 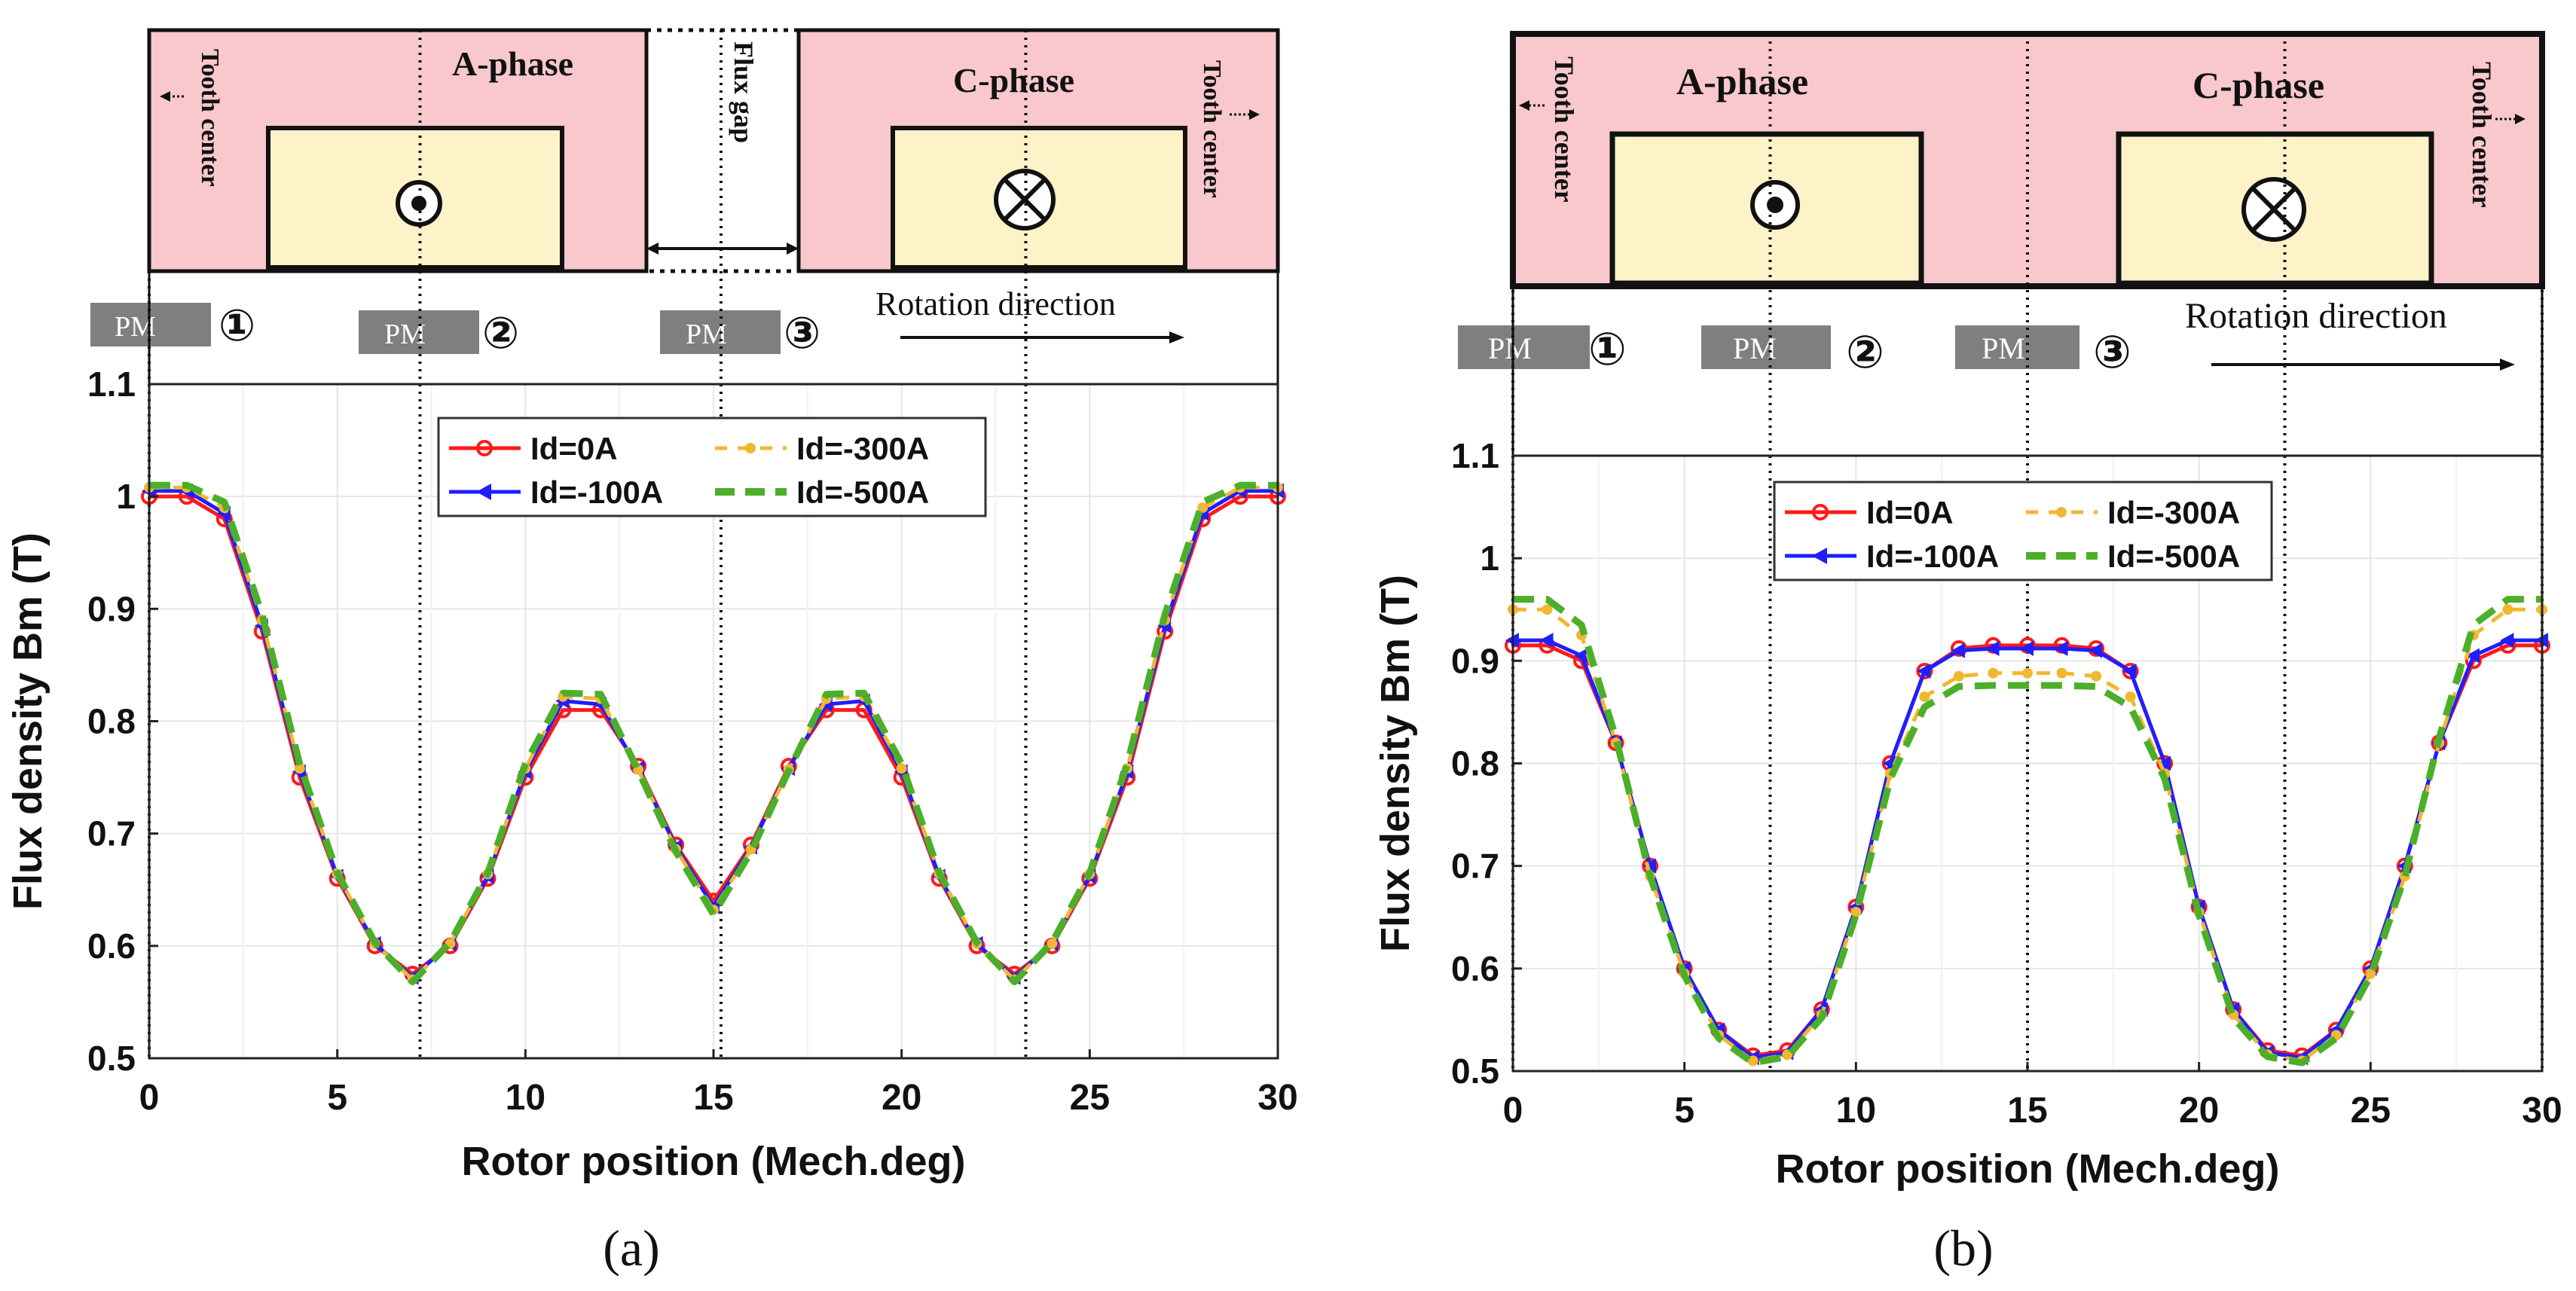 I want to click on legend-label: Id=0A, so click(x=574, y=448).